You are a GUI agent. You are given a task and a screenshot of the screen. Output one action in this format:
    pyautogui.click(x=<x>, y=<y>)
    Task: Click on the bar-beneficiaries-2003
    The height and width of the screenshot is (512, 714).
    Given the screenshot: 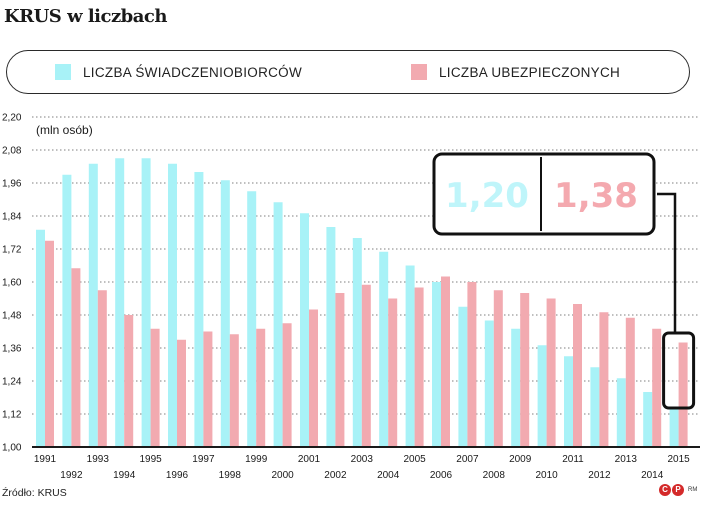 What is the action you would take?
    pyautogui.click(x=357, y=342)
    